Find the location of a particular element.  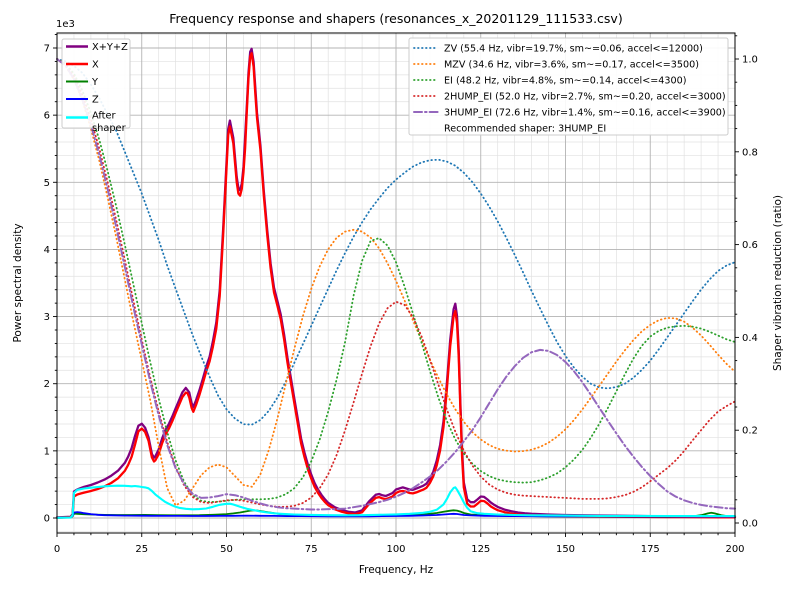

legend-item-z: Z is located at coordinates (82, 100).